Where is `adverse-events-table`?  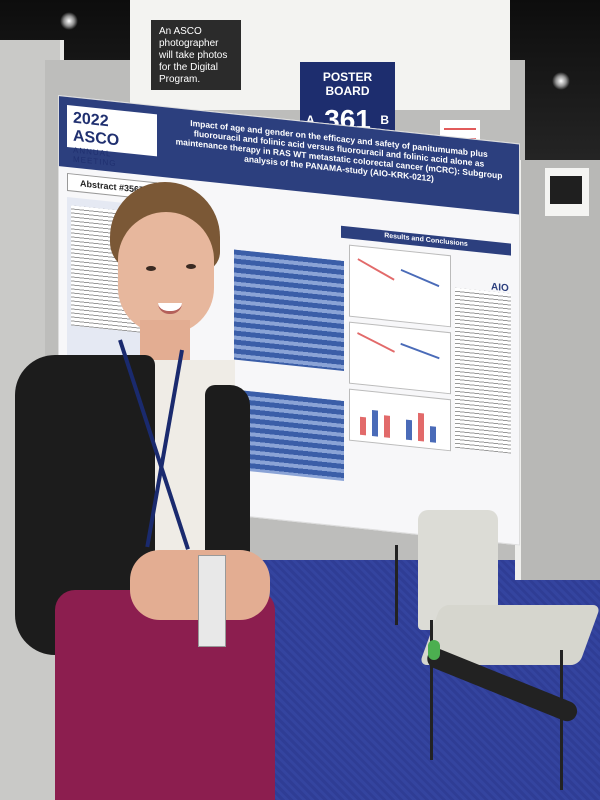
adverse-events-table is located at coordinates (289, 435).